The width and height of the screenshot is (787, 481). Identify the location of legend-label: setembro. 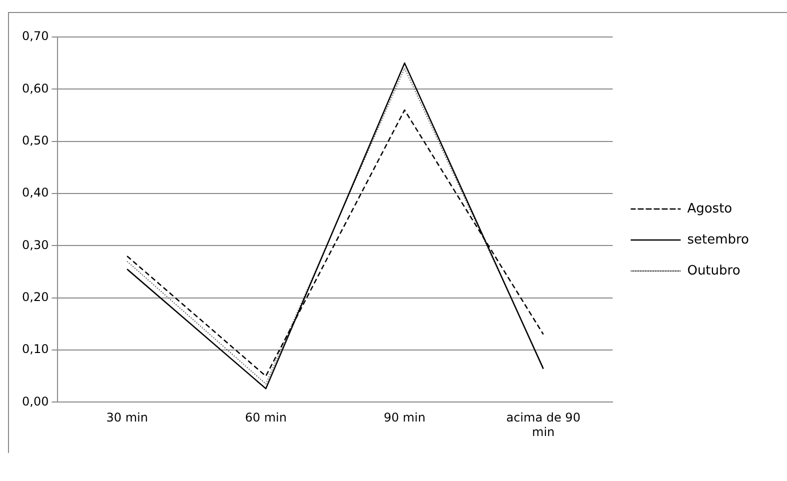
(718, 240).